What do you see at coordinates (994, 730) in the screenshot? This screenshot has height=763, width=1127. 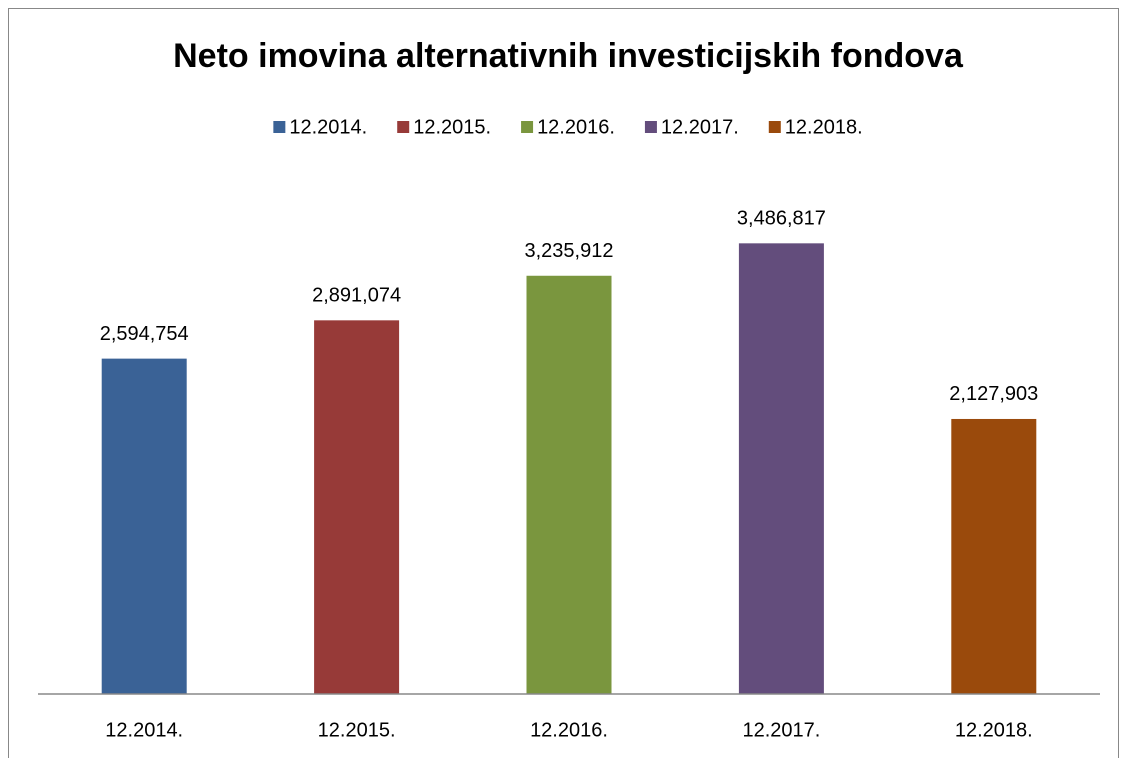 I see `x-tick-label: 12.2018.` at bounding box center [994, 730].